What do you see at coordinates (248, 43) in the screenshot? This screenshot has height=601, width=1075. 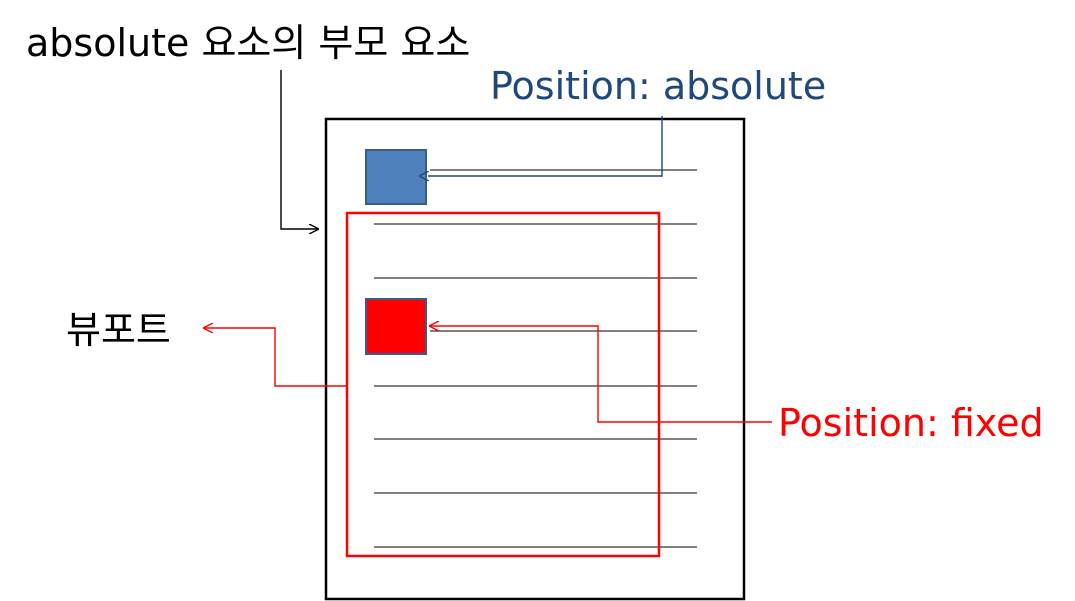 I see `absolute-parent-label: absolute 요소의 부모 요소` at bounding box center [248, 43].